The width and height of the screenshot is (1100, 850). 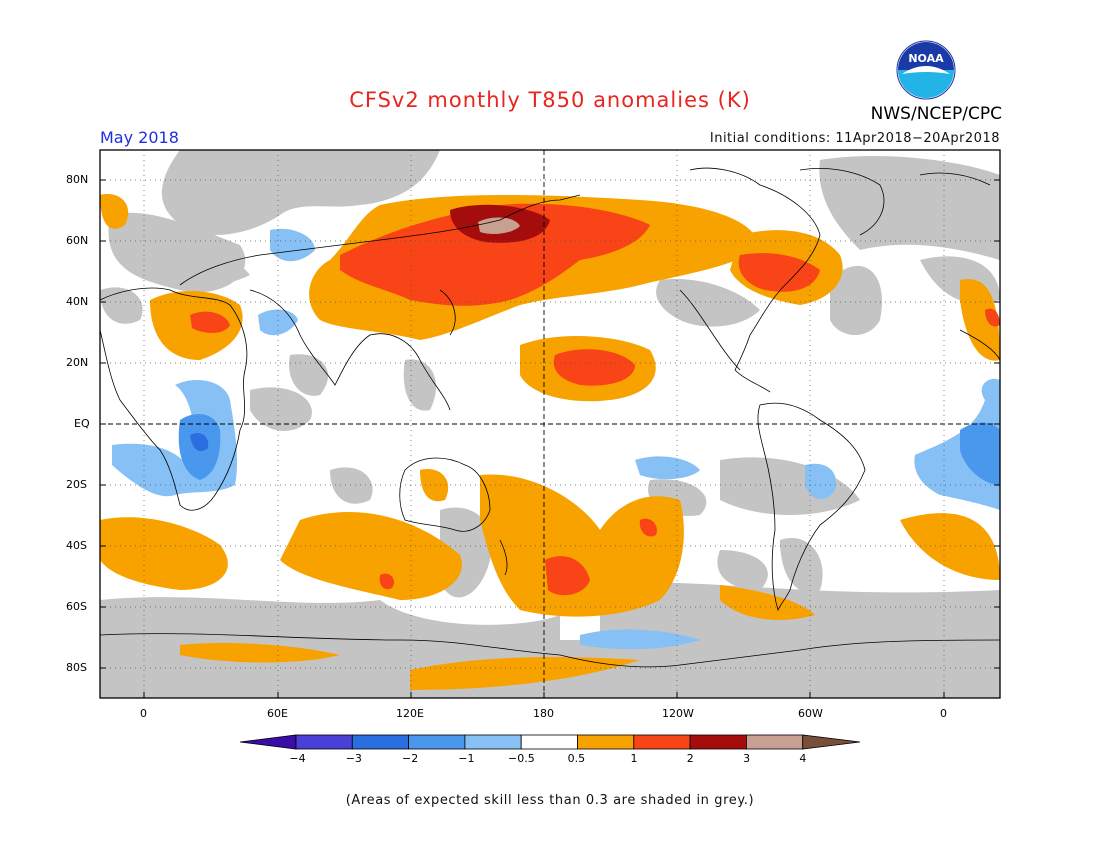 What do you see at coordinates (576, 758) in the screenshot?
I see `colorbar-tick-label: 0.5` at bounding box center [576, 758].